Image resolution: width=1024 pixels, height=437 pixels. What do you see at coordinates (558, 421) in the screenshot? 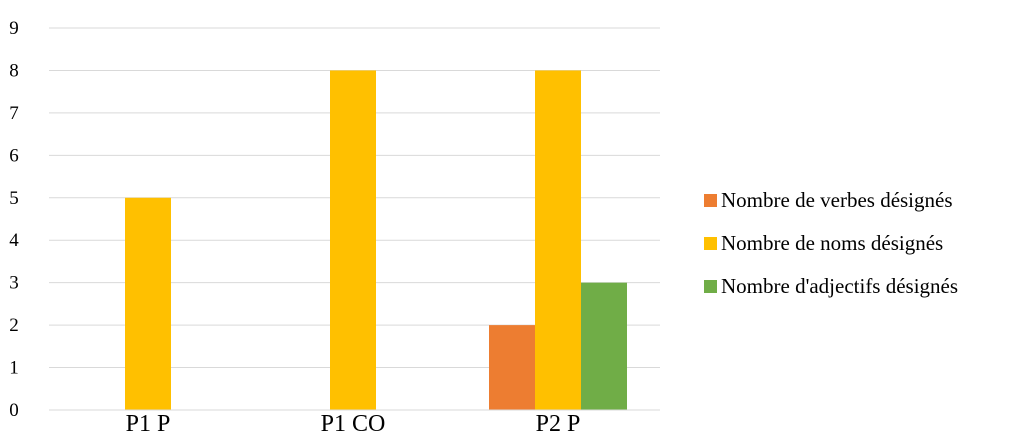
I see `x-tick-label: P2 P` at bounding box center [558, 421].